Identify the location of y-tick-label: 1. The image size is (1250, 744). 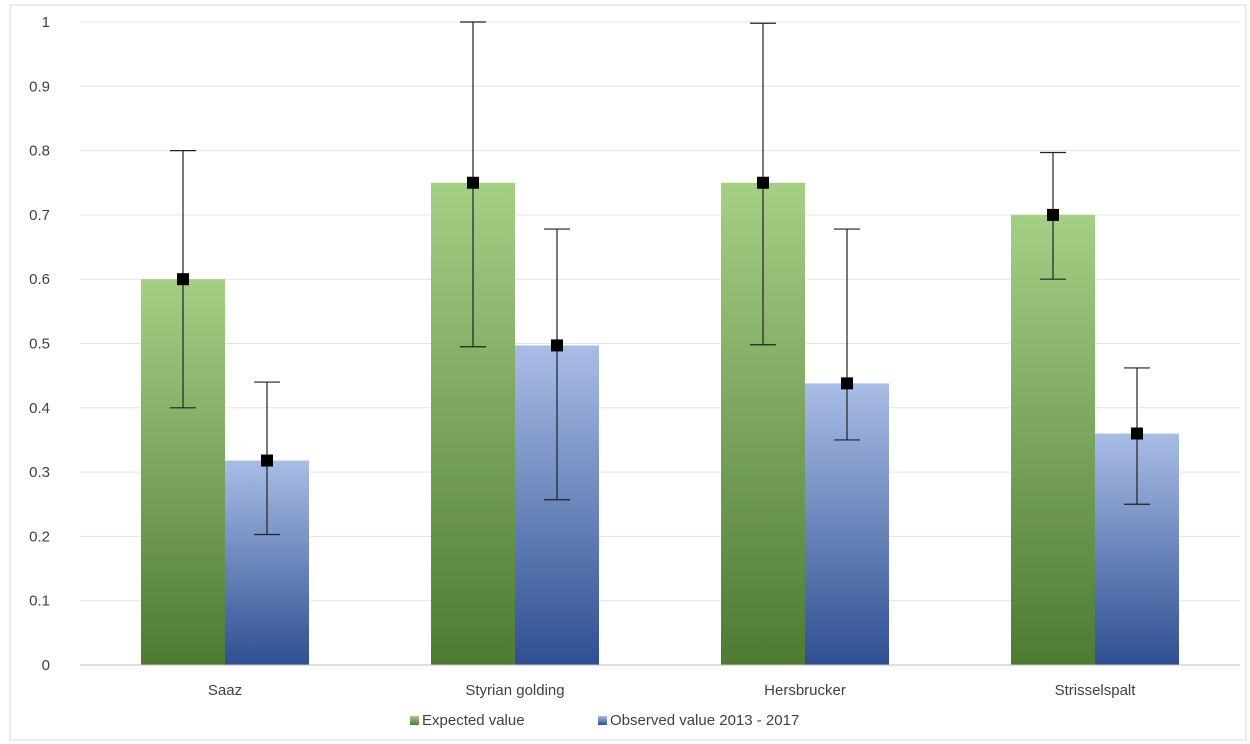
(46, 22).